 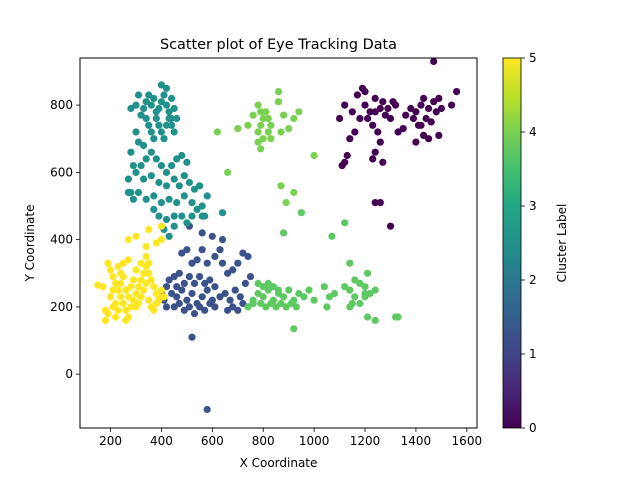 What do you see at coordinates (365, 441) in the screenshot?
I see `x-tick-label: 1200` at bounding box center [365, 441].